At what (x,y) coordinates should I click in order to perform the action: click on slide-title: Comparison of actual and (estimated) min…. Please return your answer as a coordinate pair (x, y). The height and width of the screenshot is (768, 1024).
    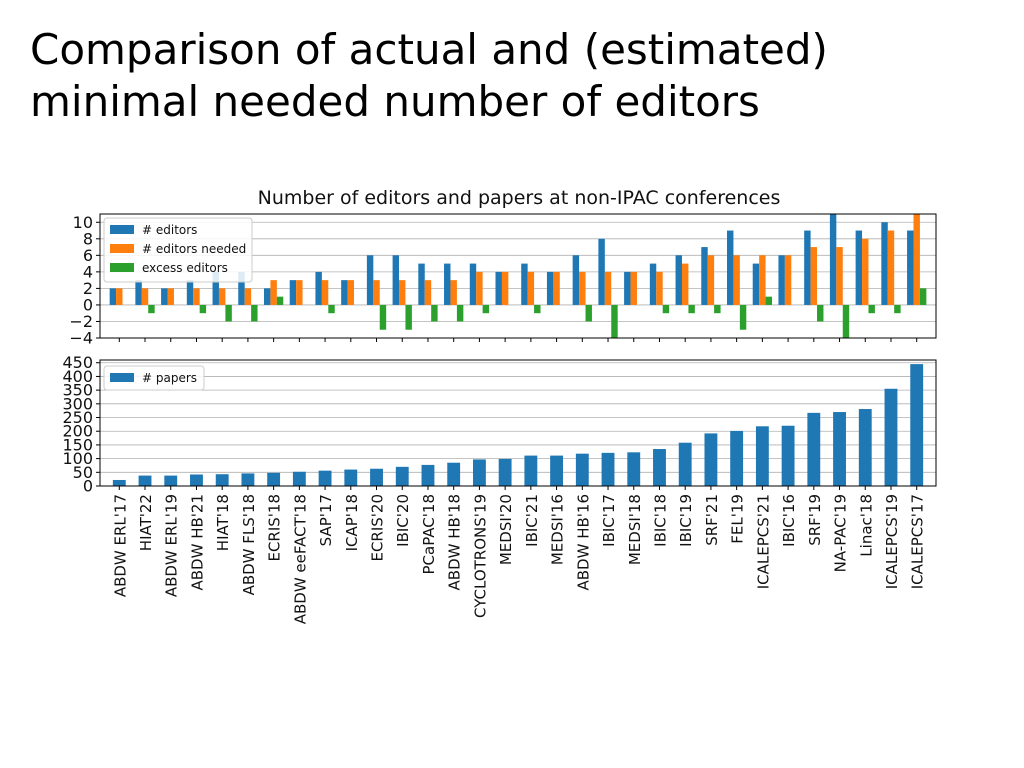
    Looking at the image, I should click on (510, 76).